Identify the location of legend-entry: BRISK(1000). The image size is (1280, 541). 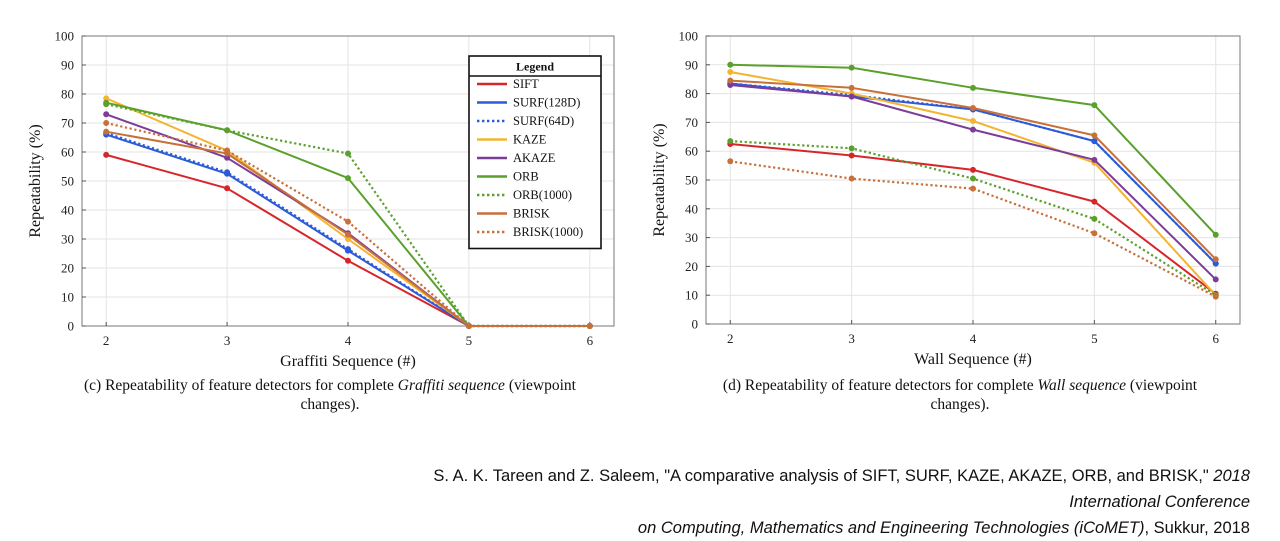
(548, 232).